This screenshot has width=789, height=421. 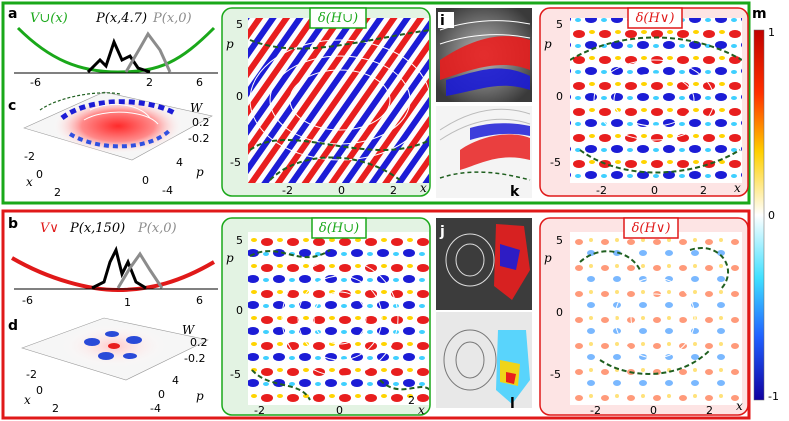 I want to click on panel-label-a: a, so click(x=12, y=14).